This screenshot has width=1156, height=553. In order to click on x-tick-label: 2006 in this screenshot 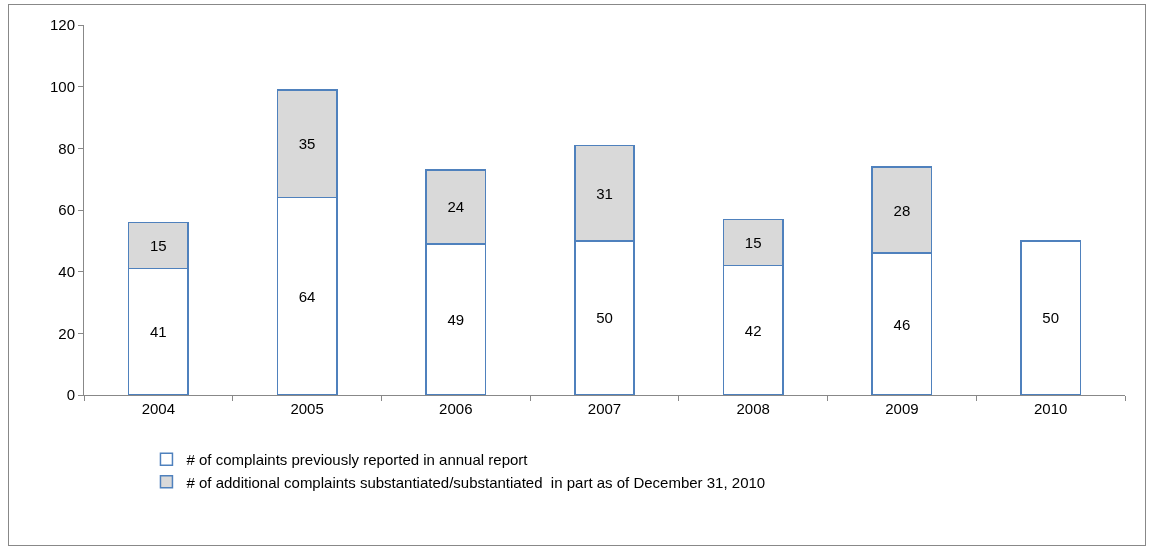, I will do `click(456, 408)`.